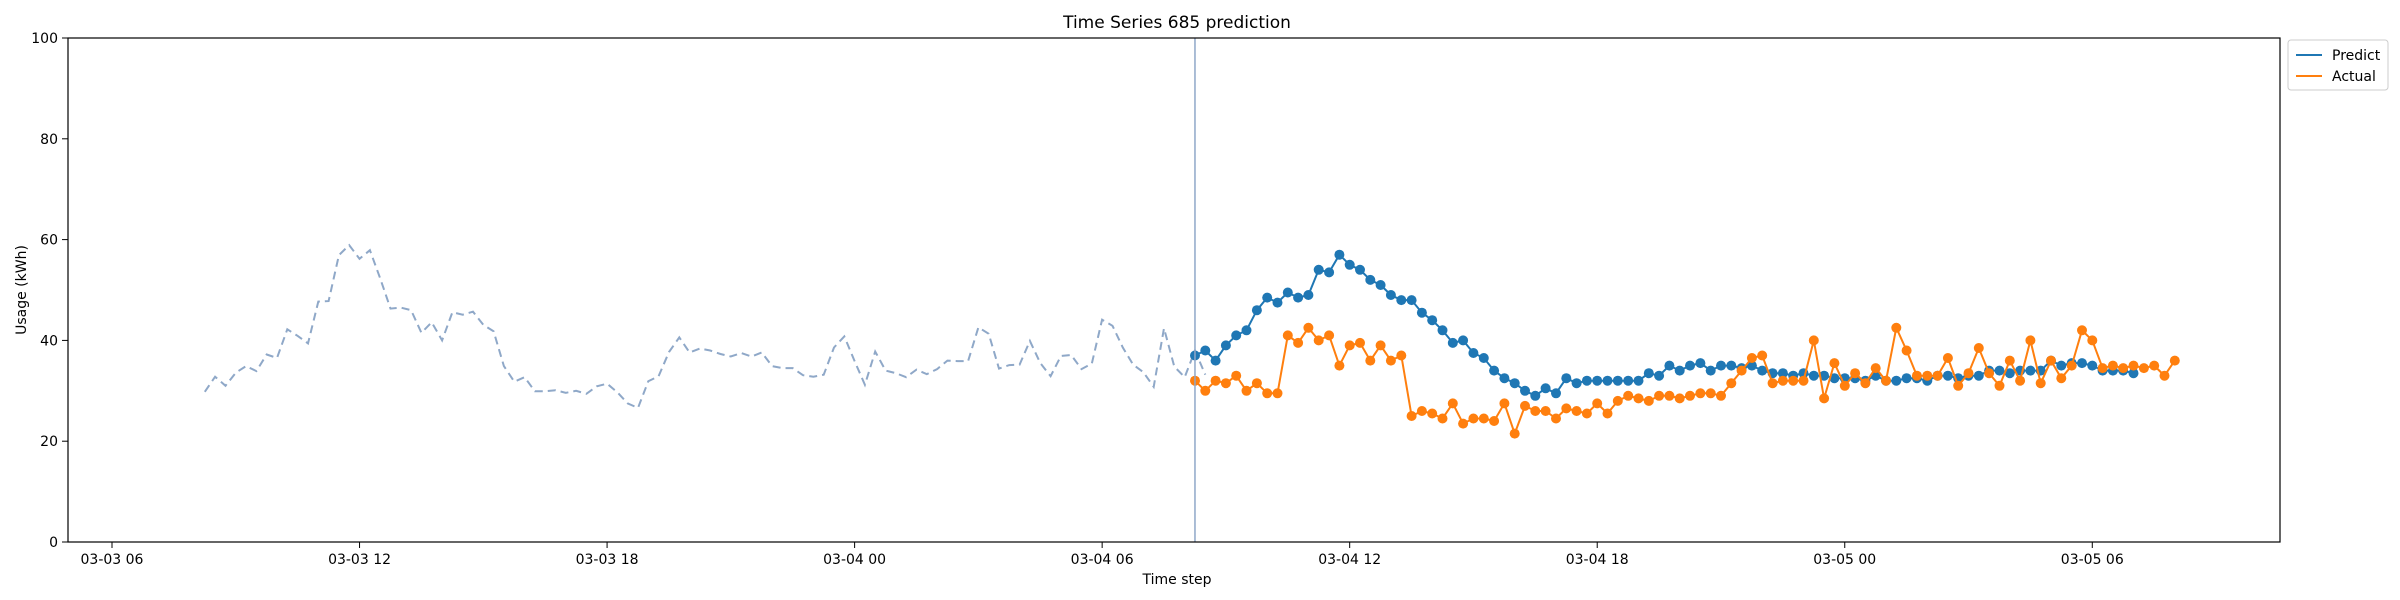 The height and width of the screenshot is (600, 2400). I want to click on y-tick-label: 40, so click(49, 341).